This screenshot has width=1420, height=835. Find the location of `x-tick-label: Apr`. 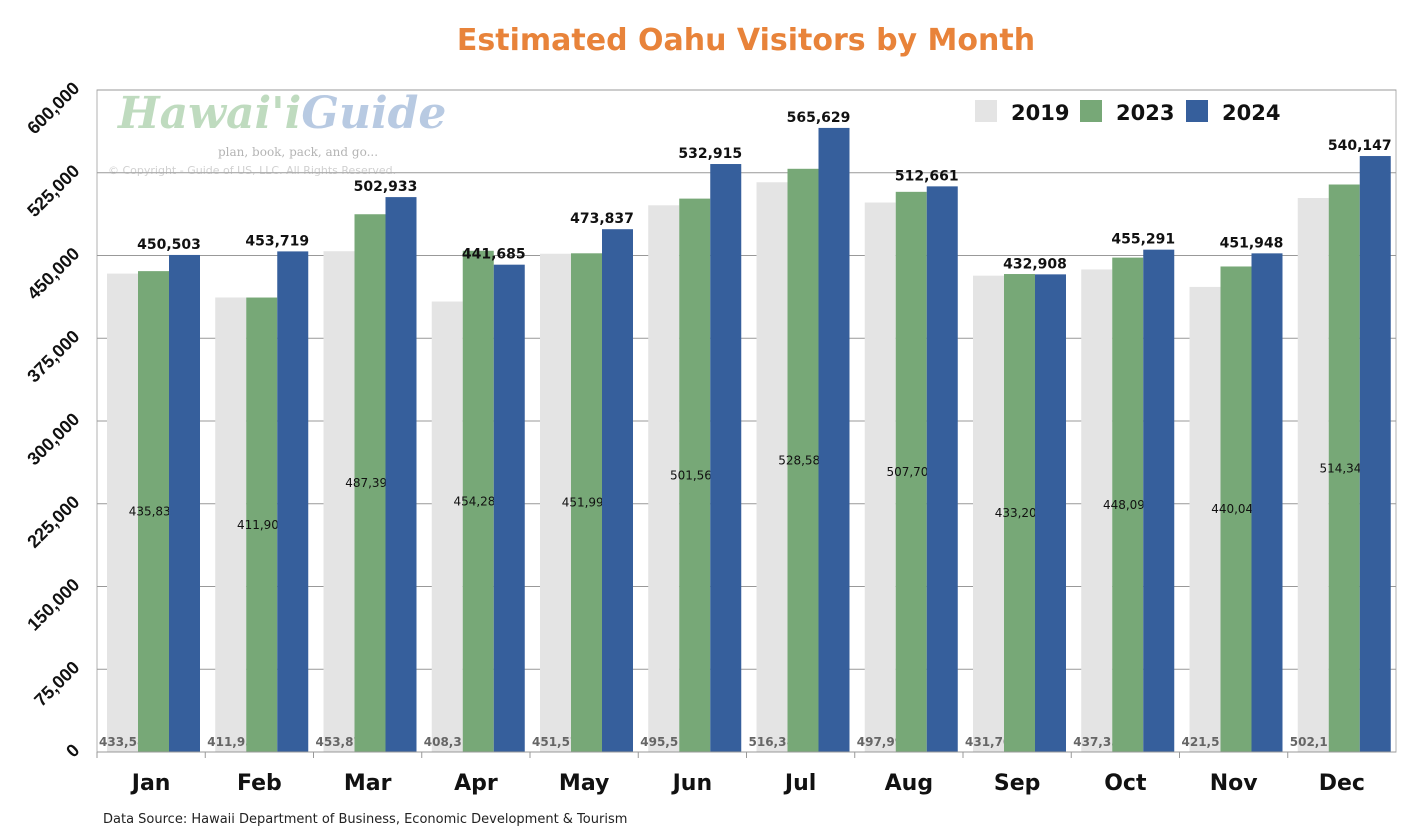

x-tick-label: Apr is located at coordinates (476, 783).